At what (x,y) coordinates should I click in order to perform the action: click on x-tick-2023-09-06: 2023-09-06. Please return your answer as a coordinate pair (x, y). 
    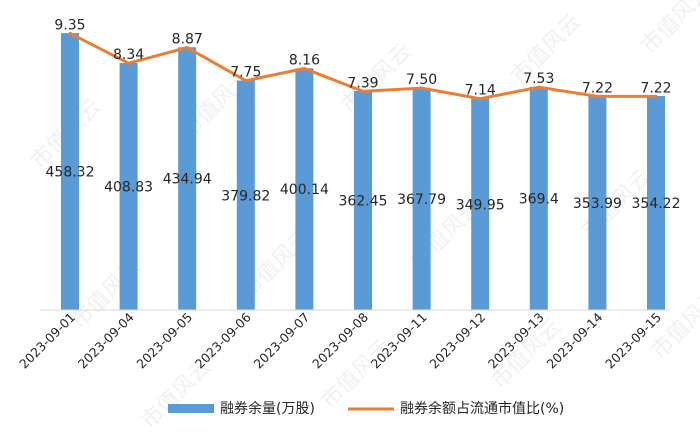
    Looking at the image, I should click on (223, 340).